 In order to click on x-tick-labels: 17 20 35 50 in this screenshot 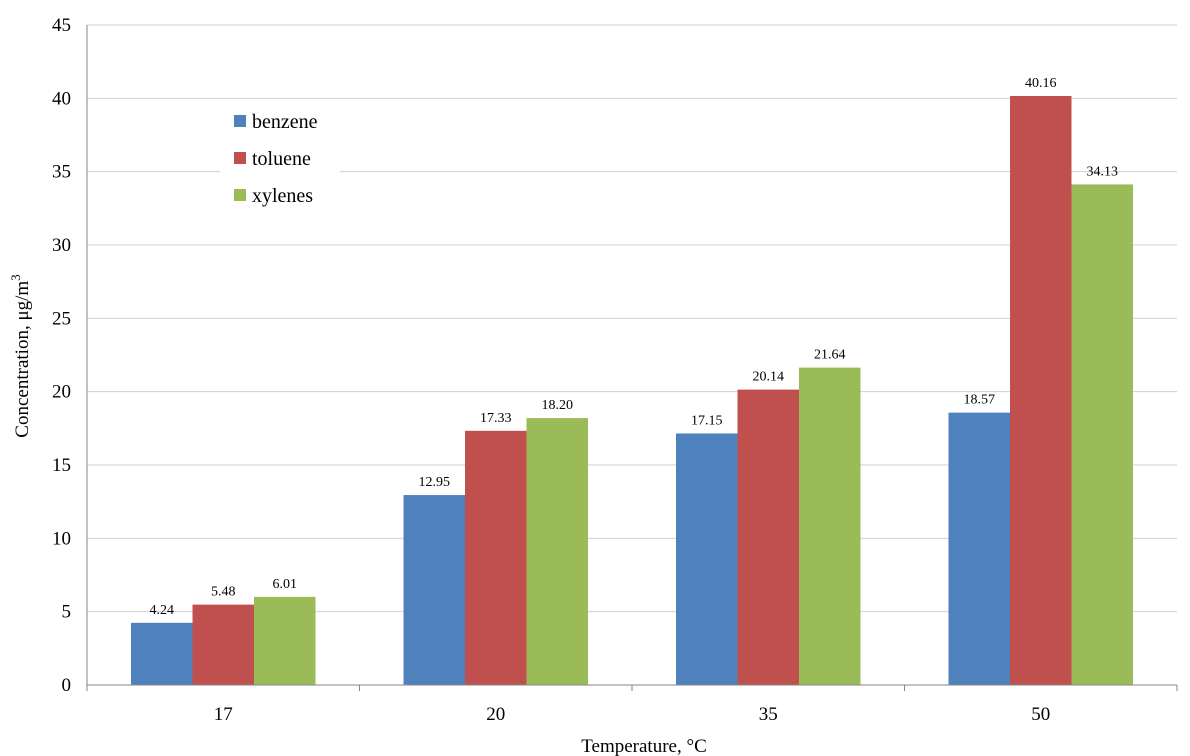, I will do `click(632, 714)`.